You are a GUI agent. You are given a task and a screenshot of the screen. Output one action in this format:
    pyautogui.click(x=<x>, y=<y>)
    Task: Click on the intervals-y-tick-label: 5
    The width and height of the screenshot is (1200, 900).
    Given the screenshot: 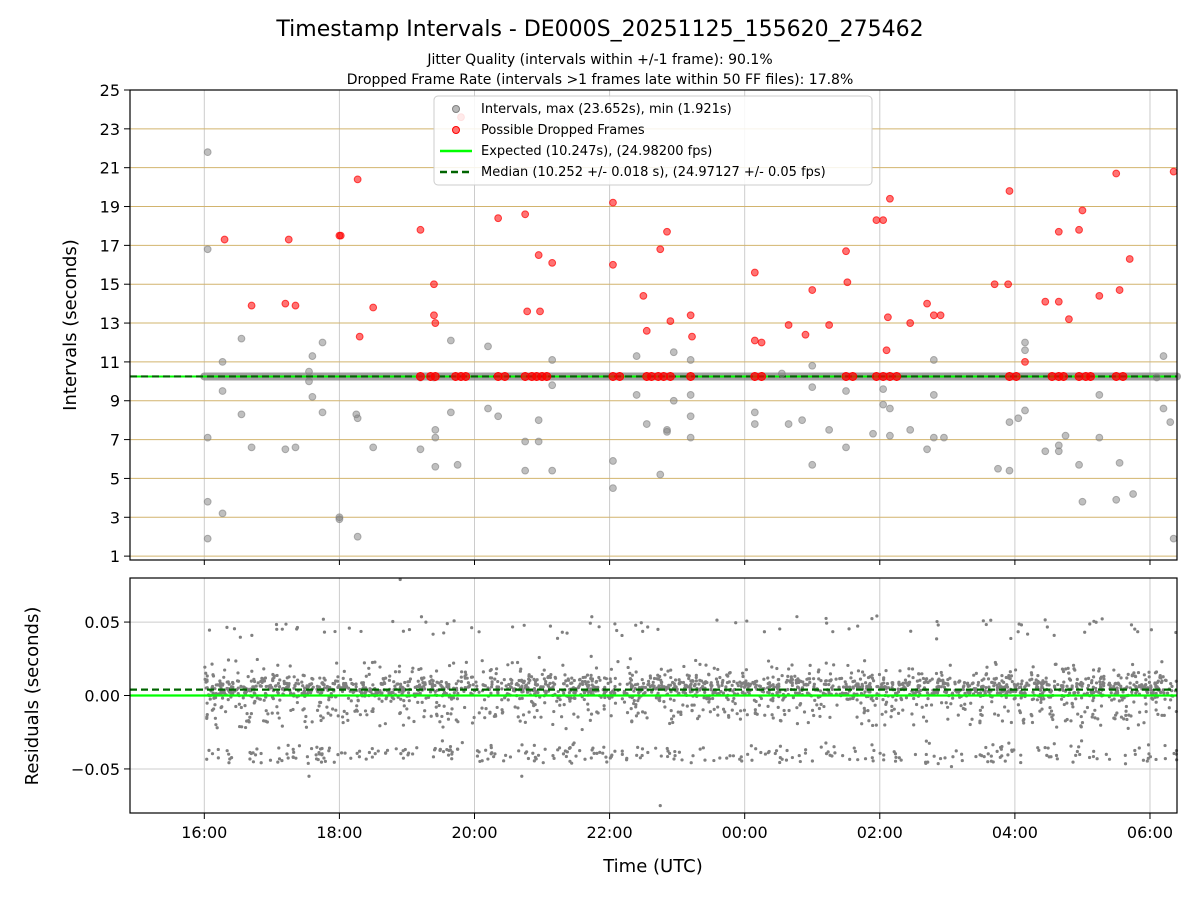 What is the action you would take?
    pyautogui.click(x=115, y=478)
    